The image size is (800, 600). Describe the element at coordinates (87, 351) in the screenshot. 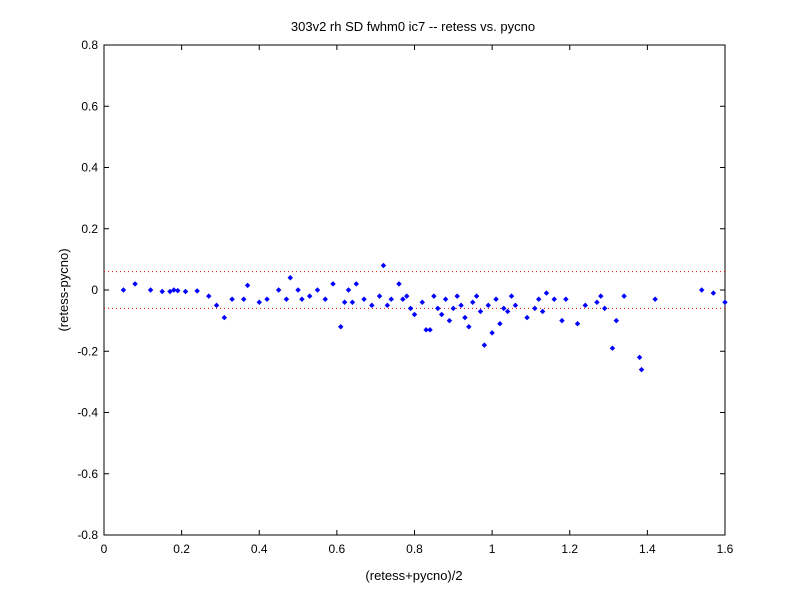

I see `y-tick-label: -0.2` at that location.